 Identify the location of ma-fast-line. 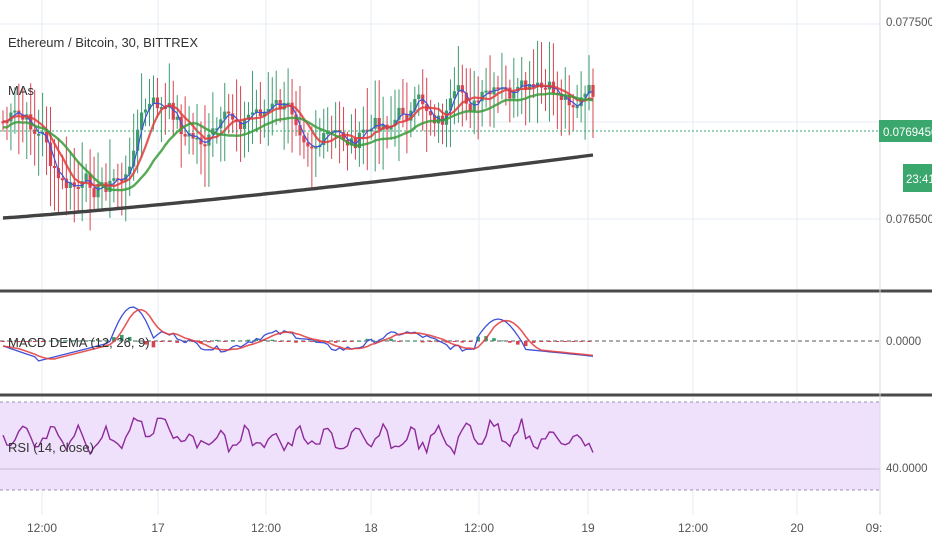
(298, 137).